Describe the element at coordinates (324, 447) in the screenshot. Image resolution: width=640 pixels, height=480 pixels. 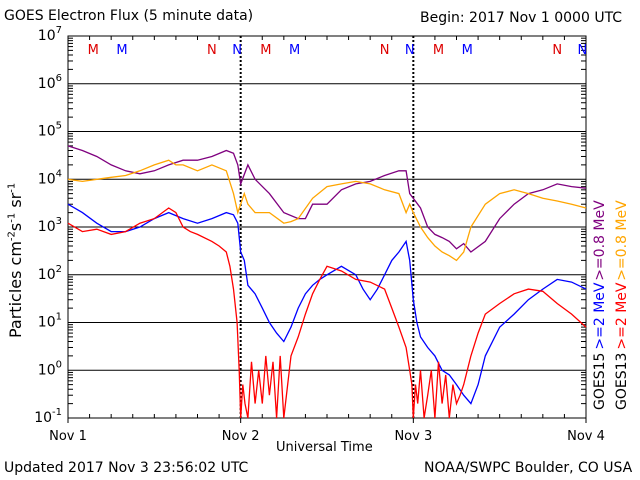
I see `x-axis-label: Universal Time` at that location.